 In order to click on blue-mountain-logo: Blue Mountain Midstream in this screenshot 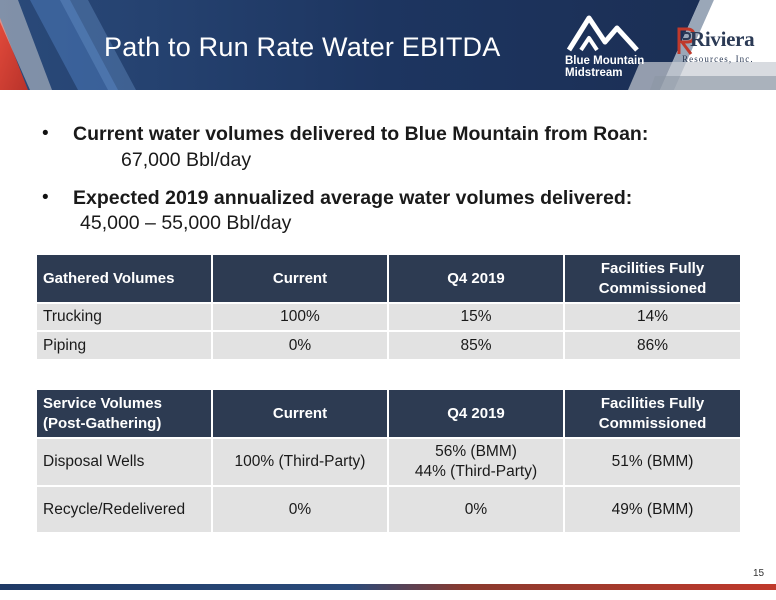, I will do `click(615, 47)`.